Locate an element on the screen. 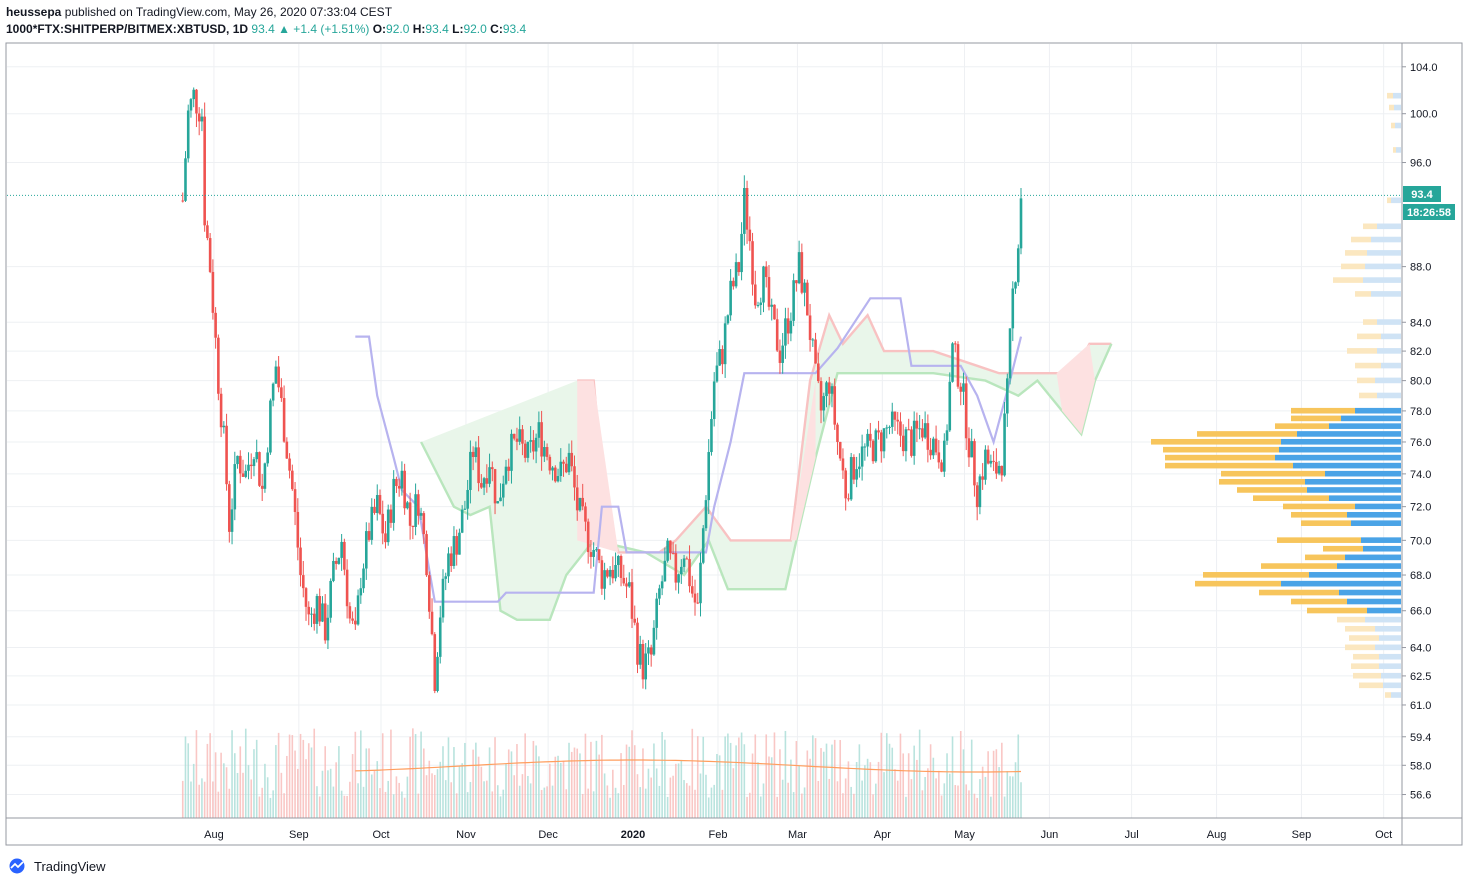 This screenshot has height=883, width=1468. time-tick-label: Jun is located at coordinates (1050, 835).